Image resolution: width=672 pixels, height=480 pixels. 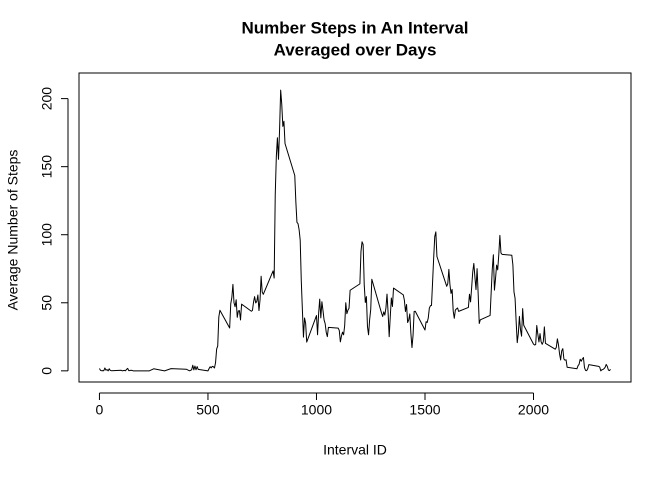 What do you see at coordinates (47, 371) in the screenshot?
I see `y-tick-label: 0` at bounding box center [47, 371].